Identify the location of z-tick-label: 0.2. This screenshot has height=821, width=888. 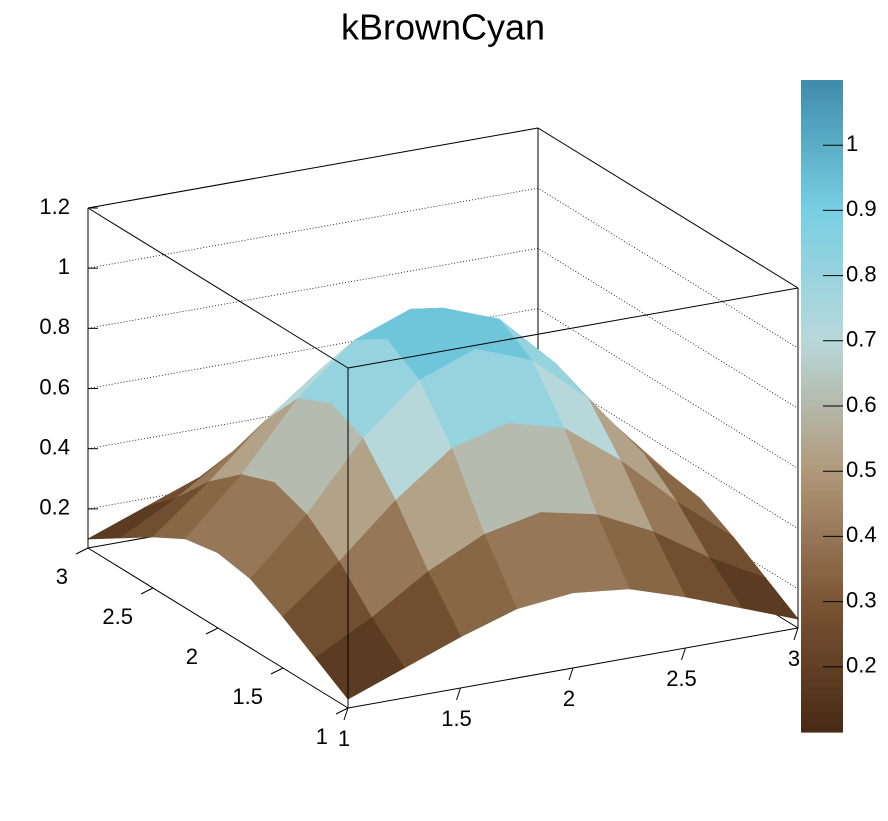
(54, 507).